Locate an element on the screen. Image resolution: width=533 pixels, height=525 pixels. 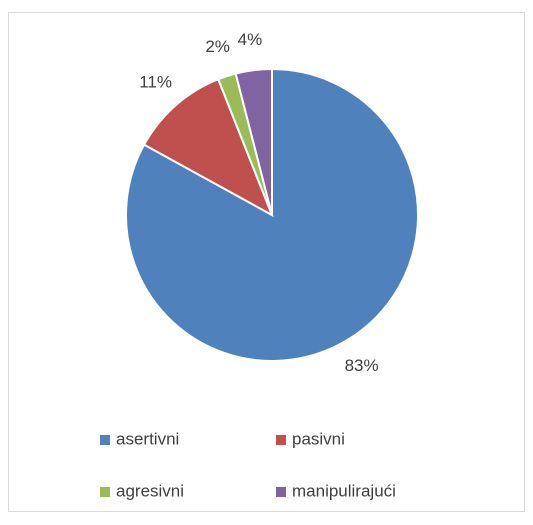
legend-label: agresivni is located at coordinates (150, 490).